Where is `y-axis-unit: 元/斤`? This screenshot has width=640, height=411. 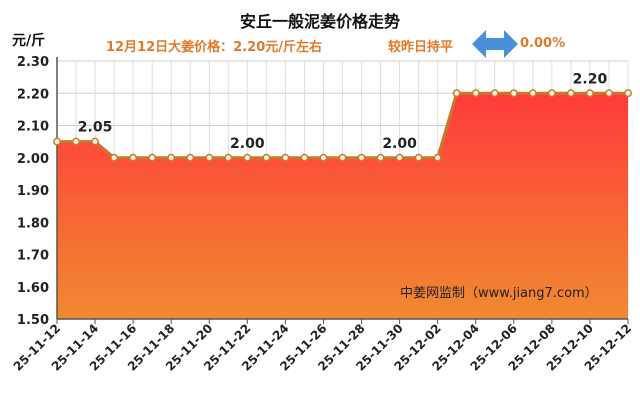 y-axis-unit: 元/斤 is located at coordinates (29, 41).